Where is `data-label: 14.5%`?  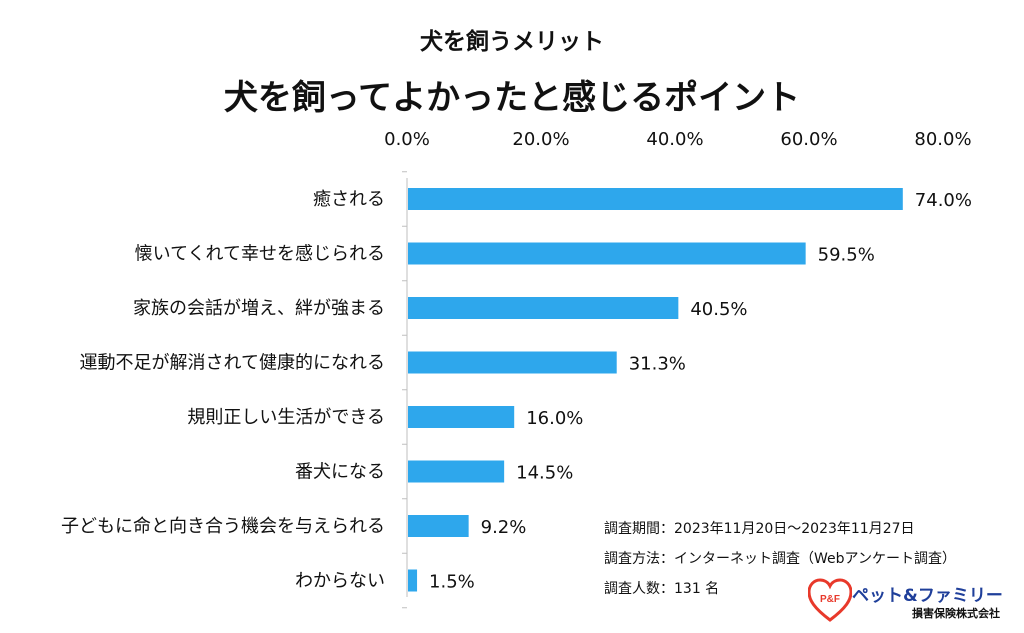
data-label: 14.5% is located at coordinates (544, 473).